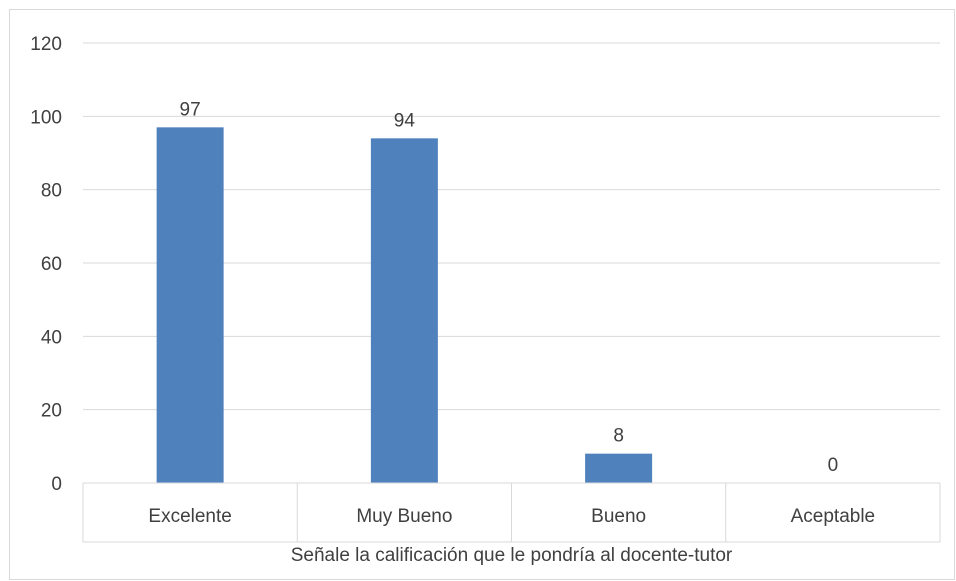  I want to click on data-label: 94, so click(405, 120).